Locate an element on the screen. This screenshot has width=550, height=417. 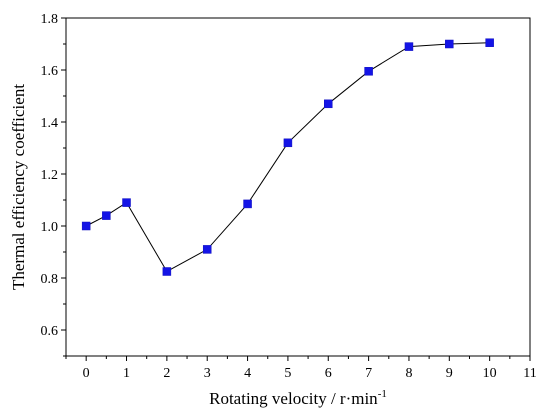
y-tick-label: 0.6 is located at coordinates (50, 331).